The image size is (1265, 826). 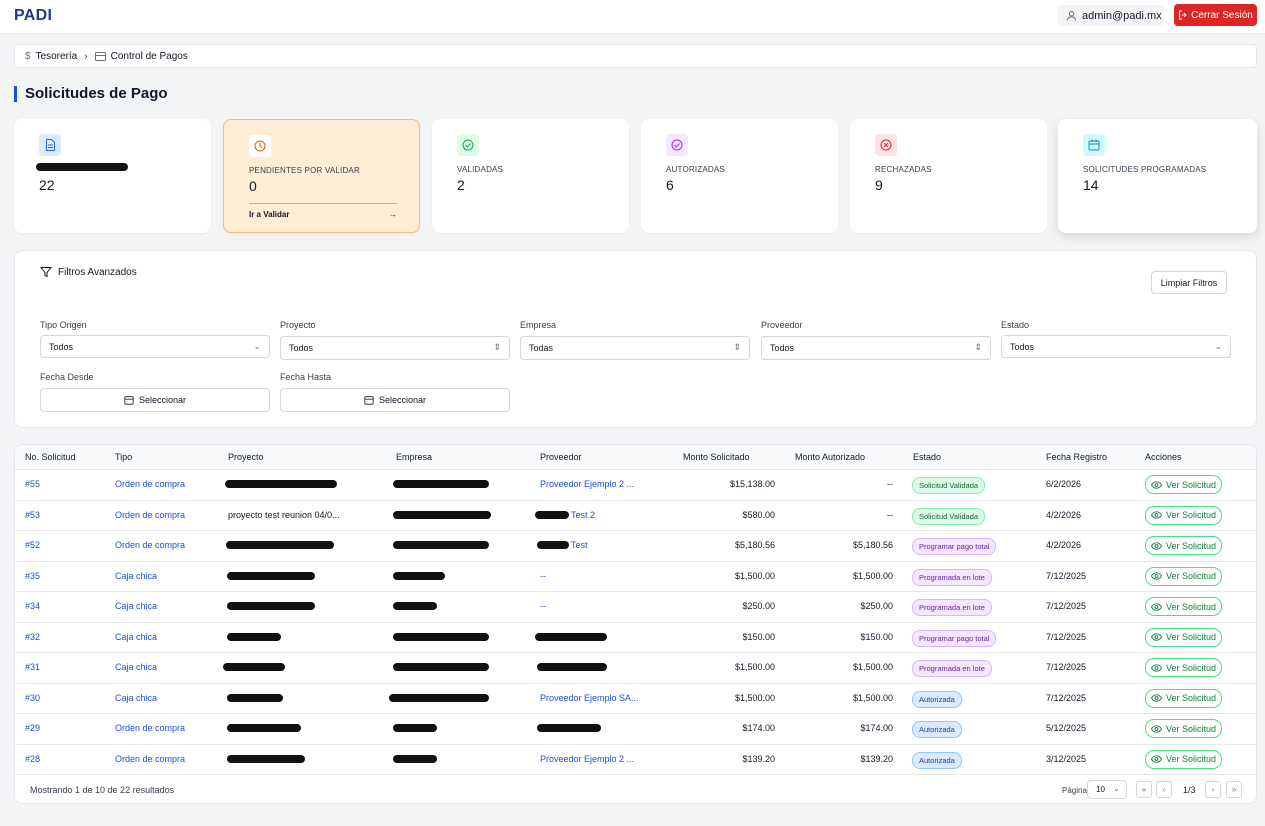 What do you see at coordinates (102, 790) in the screenshot?
I see `results-count: Mostrando 1 de 10 de 22 resultados` at bounding box center [102, 790].